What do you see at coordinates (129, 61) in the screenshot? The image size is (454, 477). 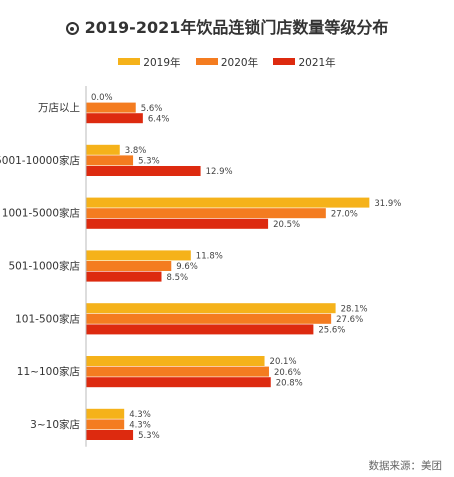 I see `legend-swatch-2019` at bounding box center [129, 61].